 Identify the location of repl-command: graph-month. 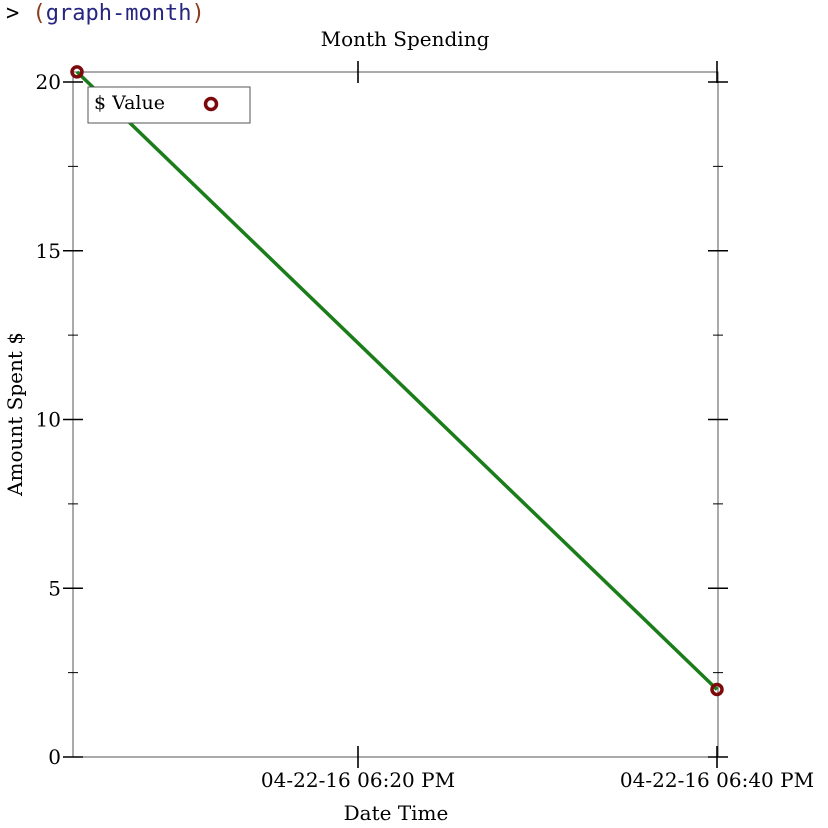
(118, 13).